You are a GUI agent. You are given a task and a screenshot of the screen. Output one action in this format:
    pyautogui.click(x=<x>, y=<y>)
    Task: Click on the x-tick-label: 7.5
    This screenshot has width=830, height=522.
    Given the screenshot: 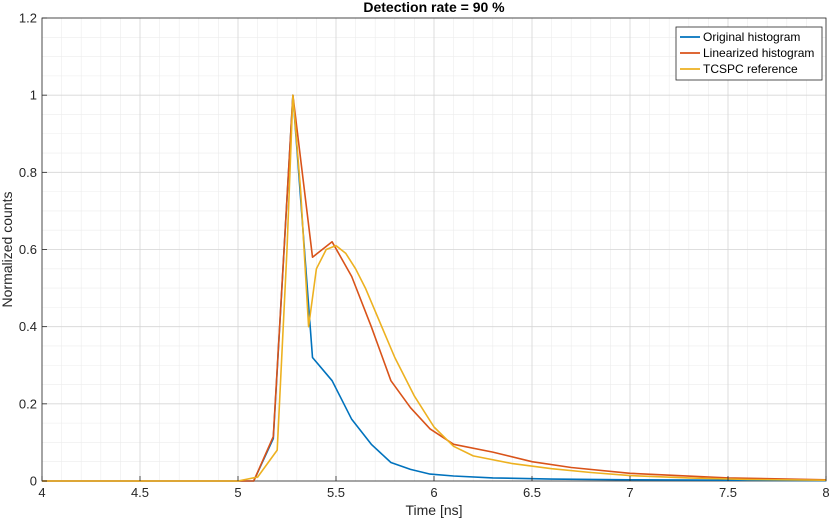 What is the action you would take?
    pyautogui.click(x=728, y=492)
    